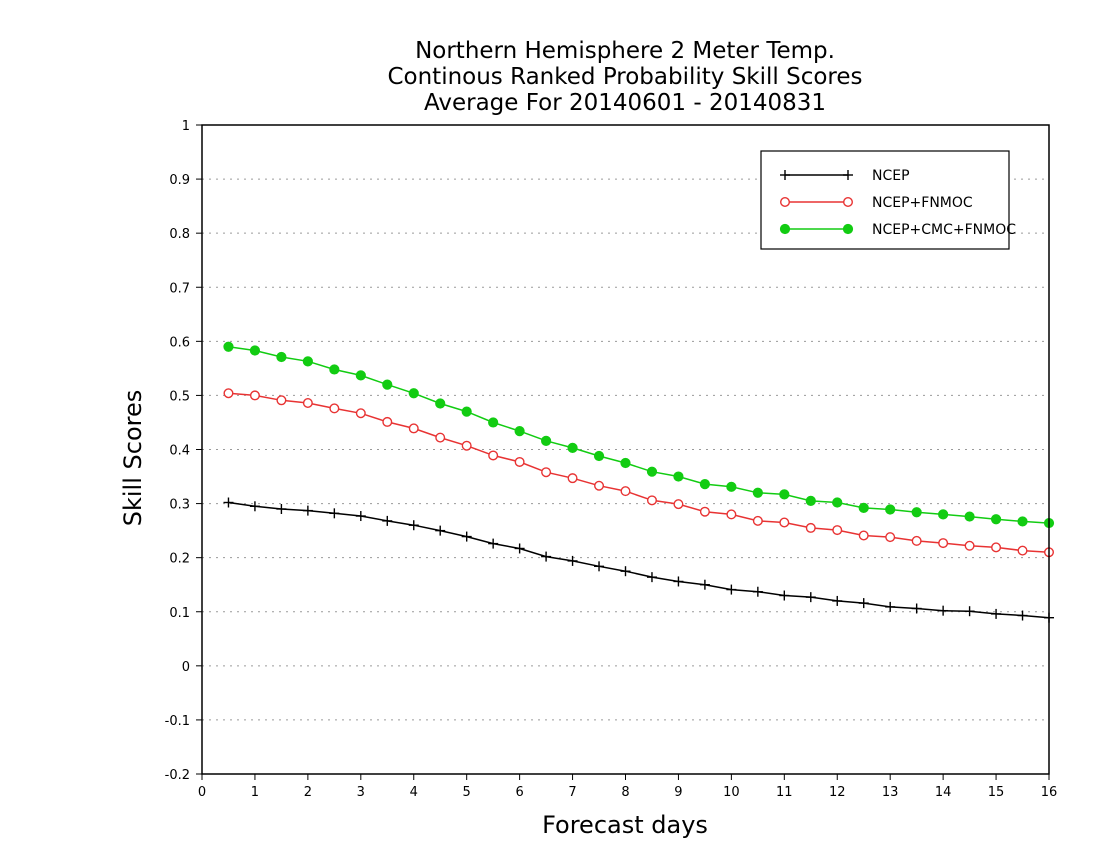  Describe the element at coordinates (996, 792) in the screenshot. I see `x-tick-label: 15` at that location.